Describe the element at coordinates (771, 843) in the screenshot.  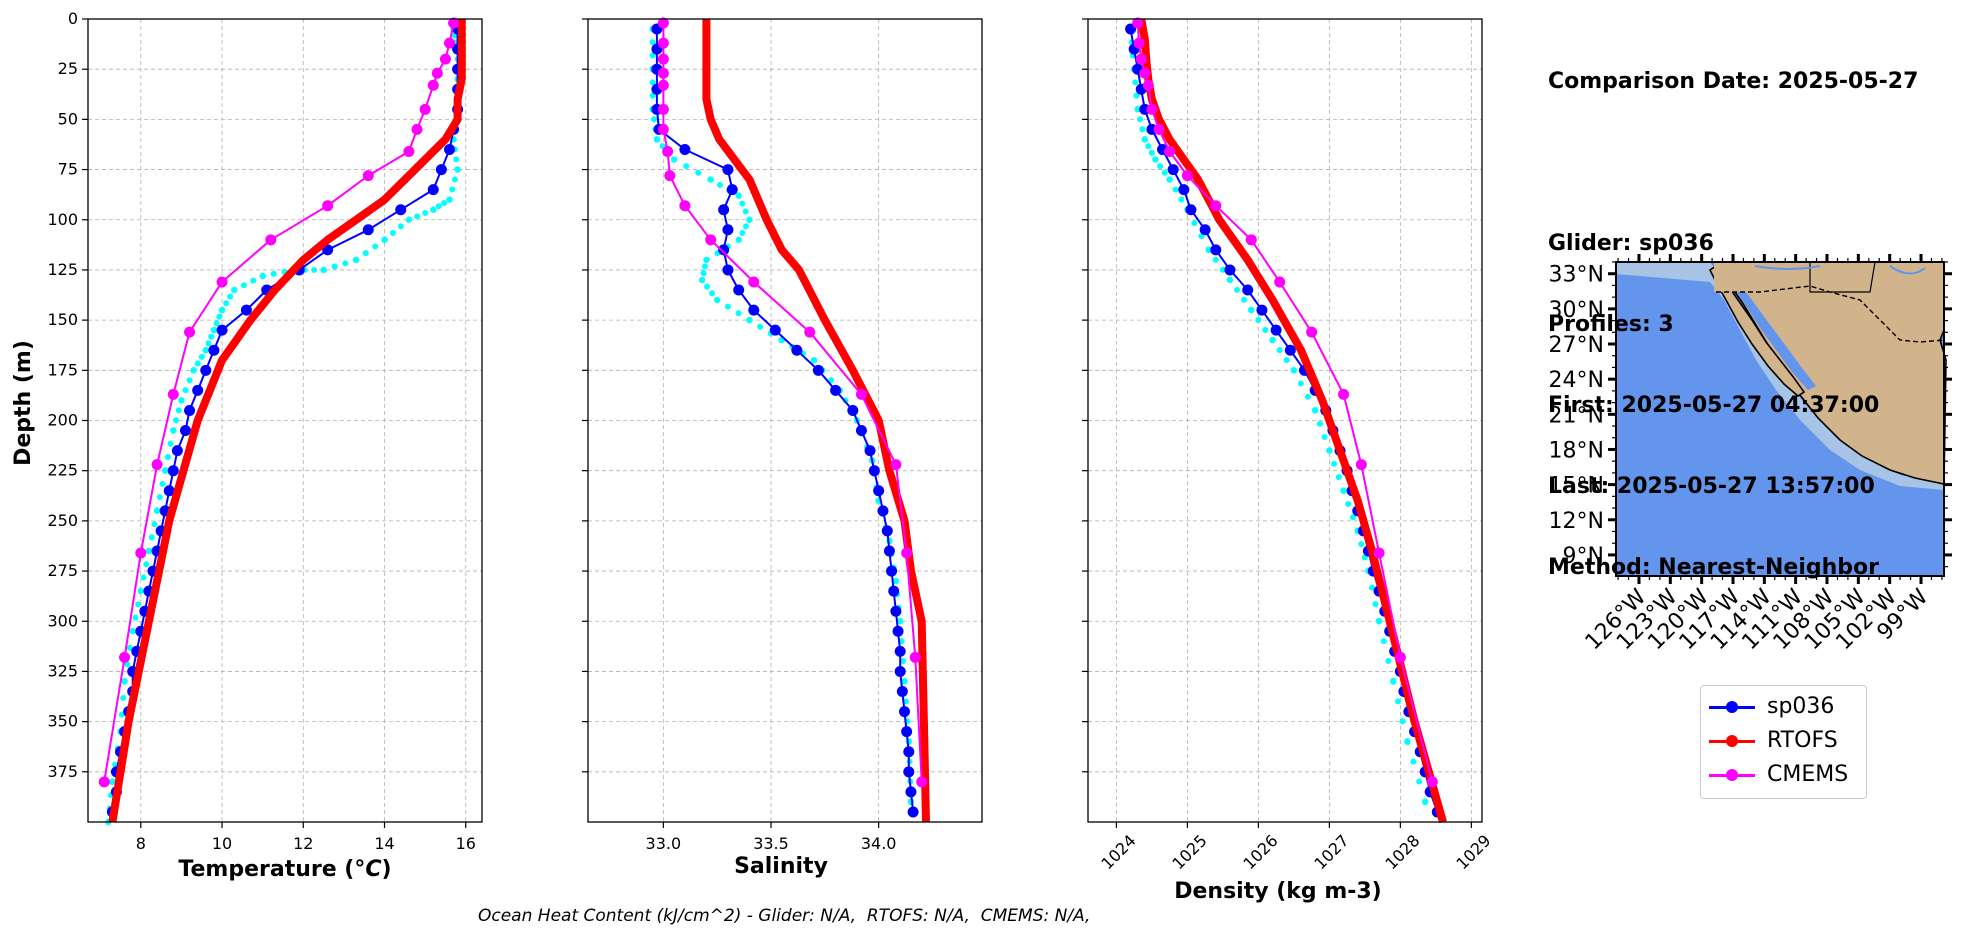
I see `x-tick-label: 33.5` at that location.